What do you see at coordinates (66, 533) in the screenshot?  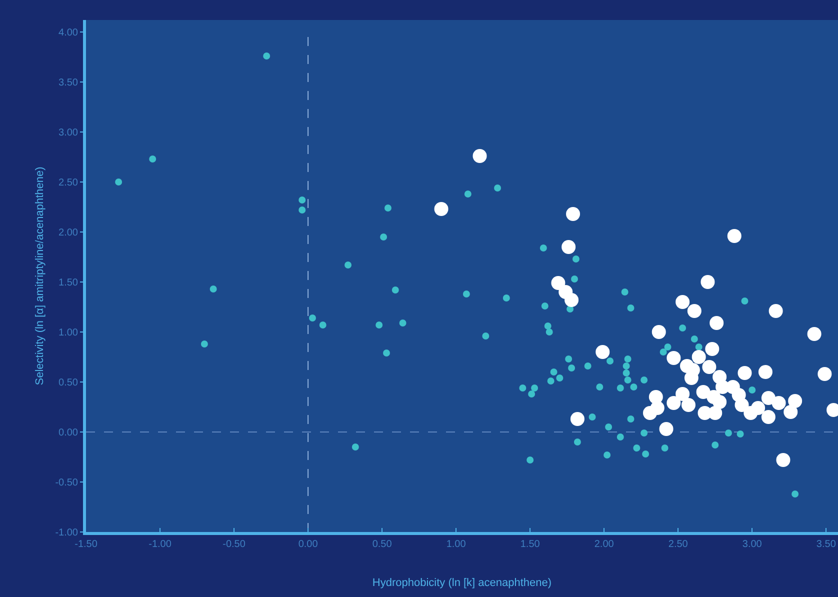 I see `y-tick-label: -1.00` at bounding box center [66, 533].